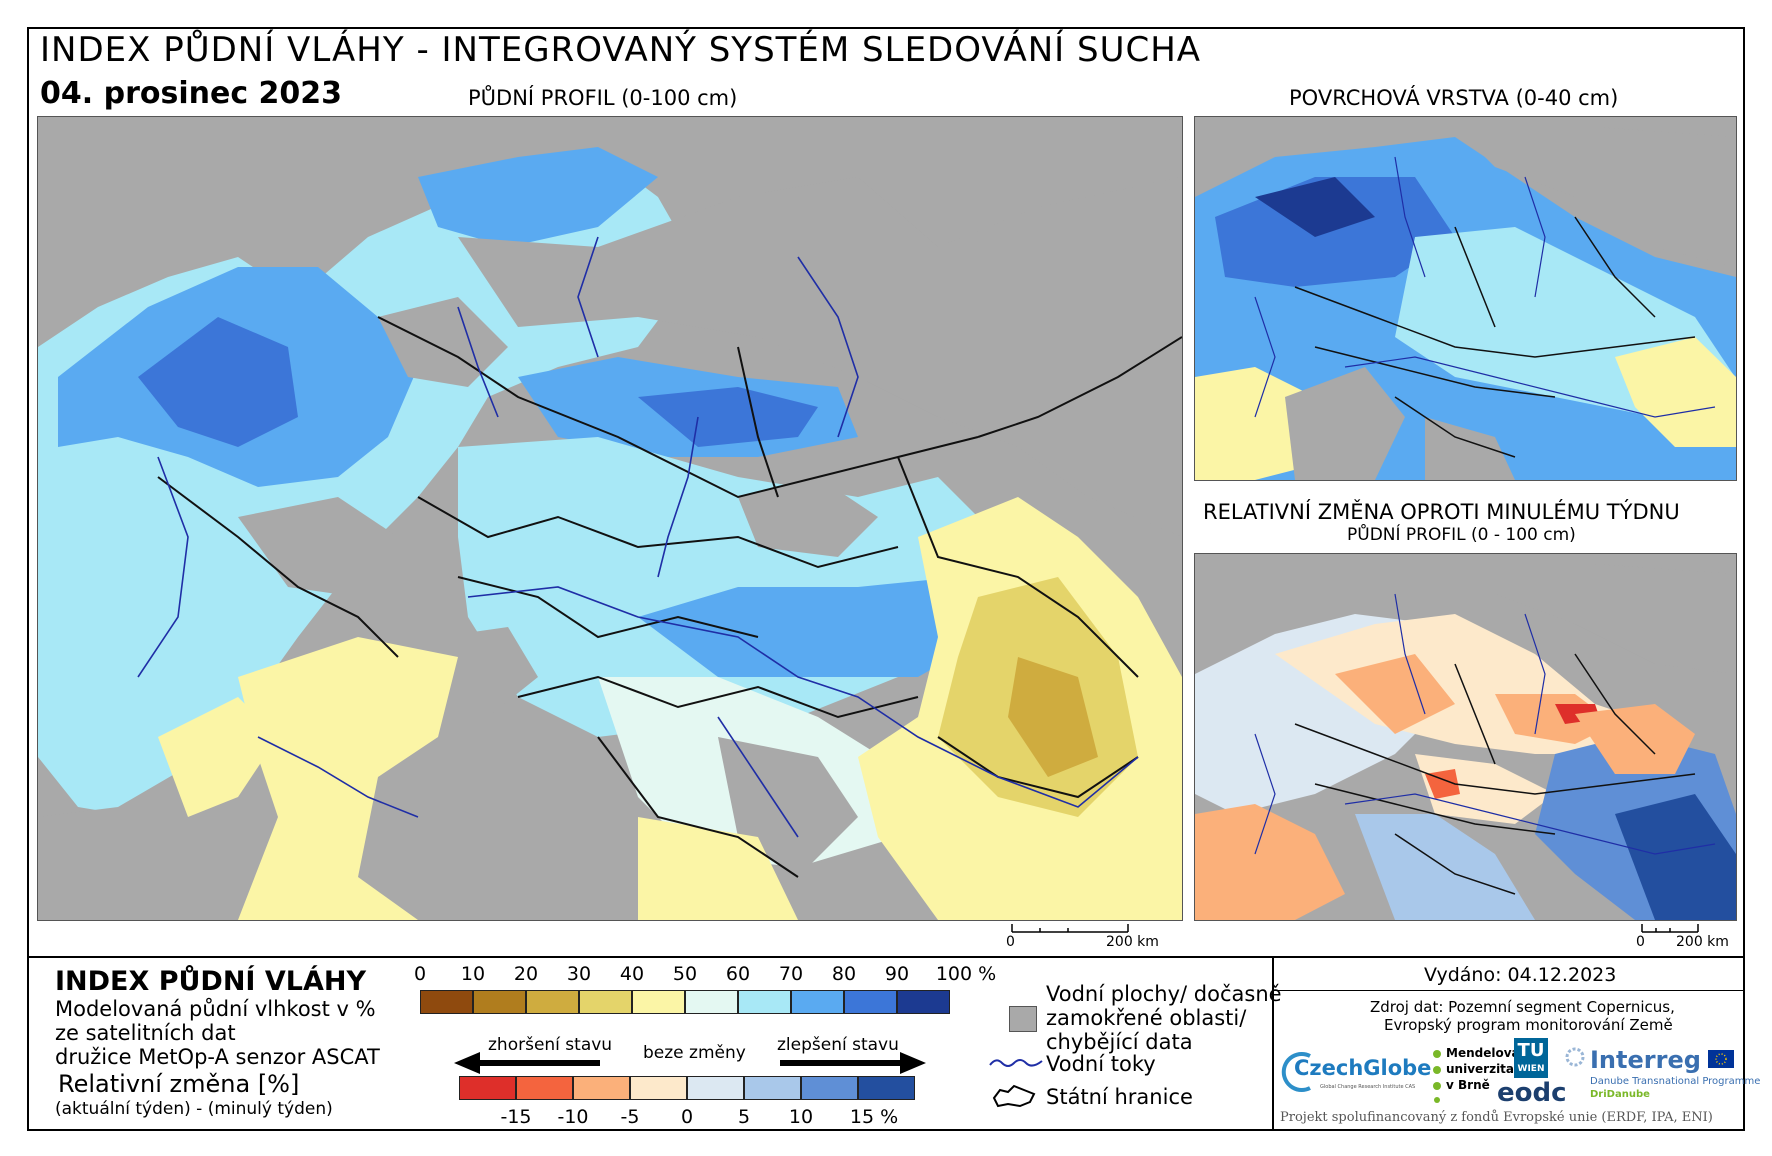 The width and height of the screenshot is (1772, 1156). Describe the element at coordinates (738, 974) in the screenshot. I see `index-tick-6: 60` at that location.